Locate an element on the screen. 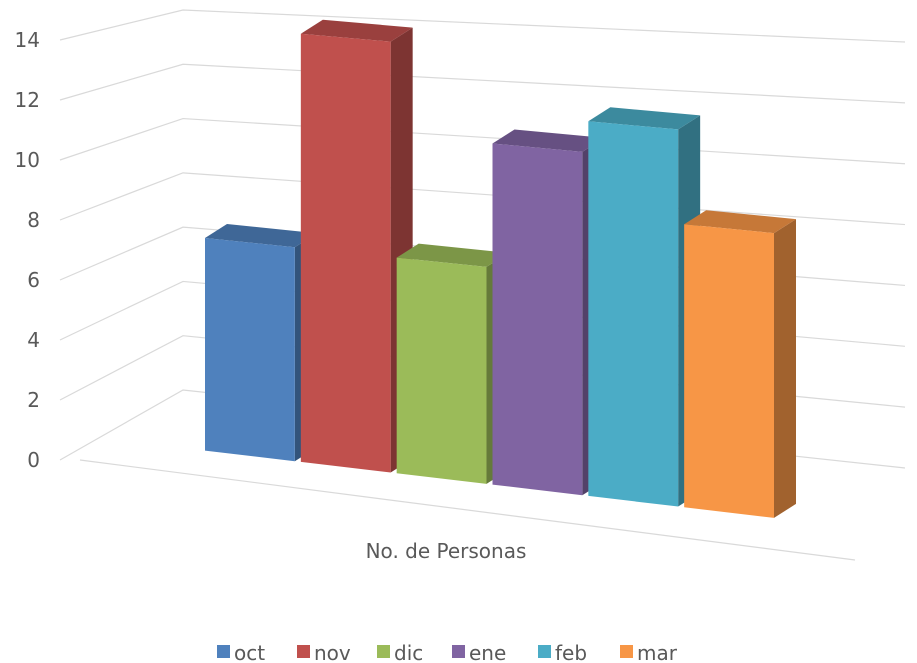 This screenshot has height=663, width=917. bar-ene is located at coordinates (548, 312).